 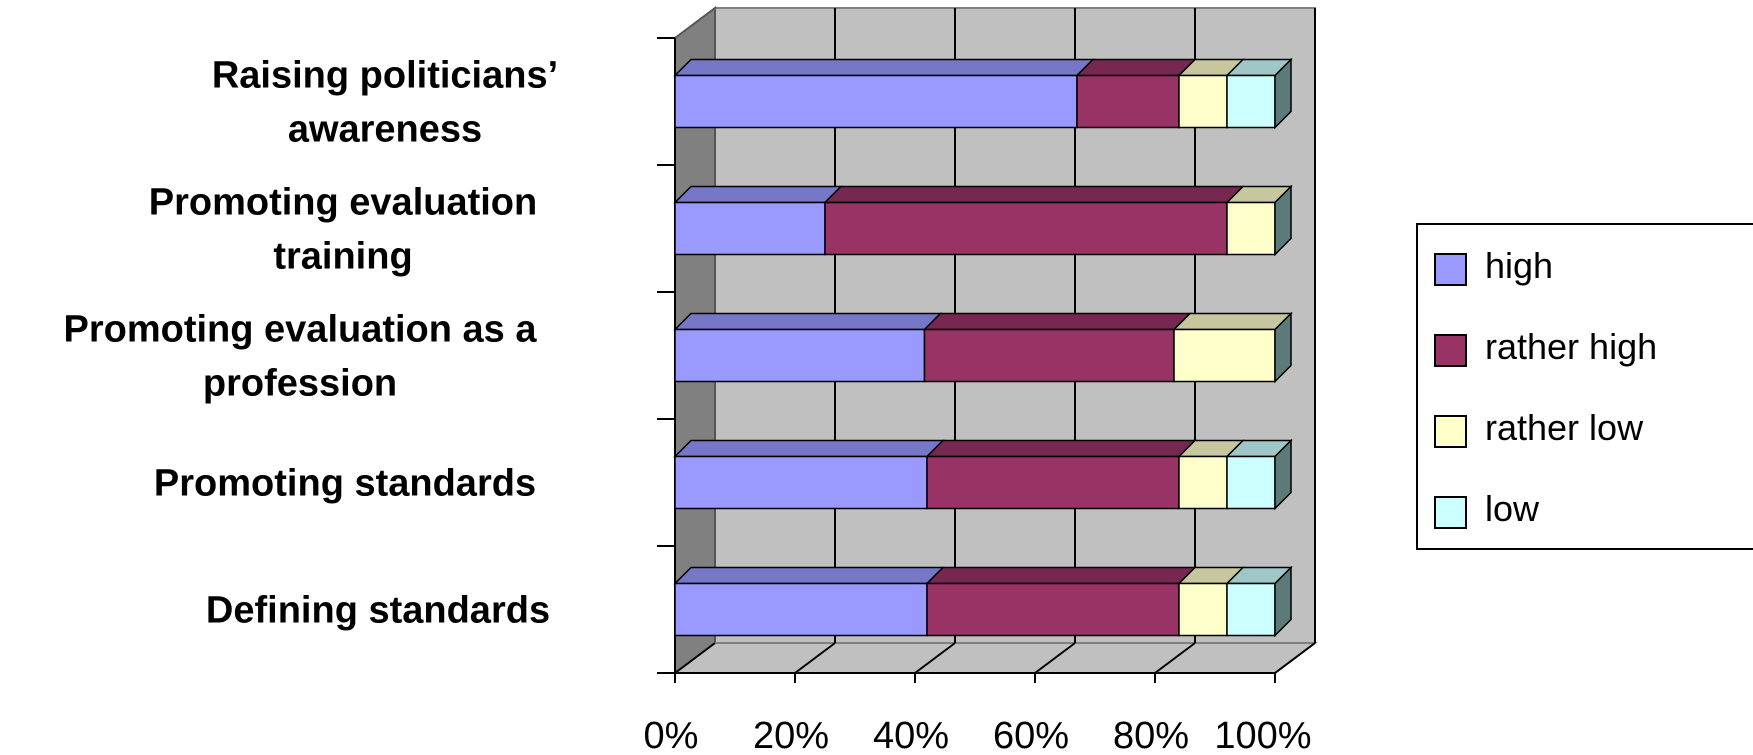 What do you see at coordinates (978, 735) in the screenshot?
I see `tick-labels: 0% 20% 40% 60% 80% 100%` at bounding box center [978, 735].